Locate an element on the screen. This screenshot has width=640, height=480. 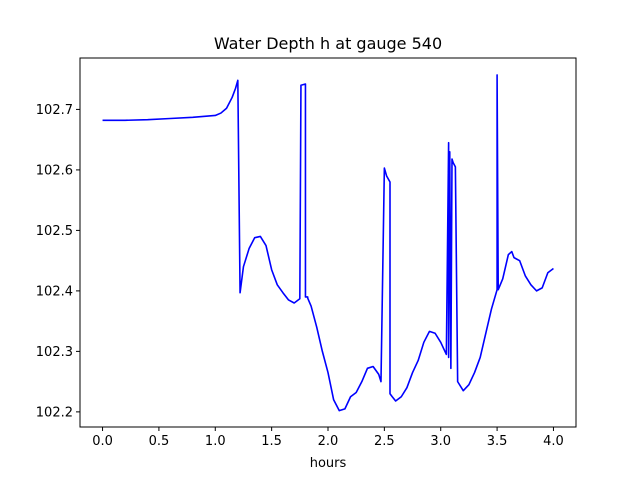
x-tick-label: 0.0 is located at coordinates (102, 441).